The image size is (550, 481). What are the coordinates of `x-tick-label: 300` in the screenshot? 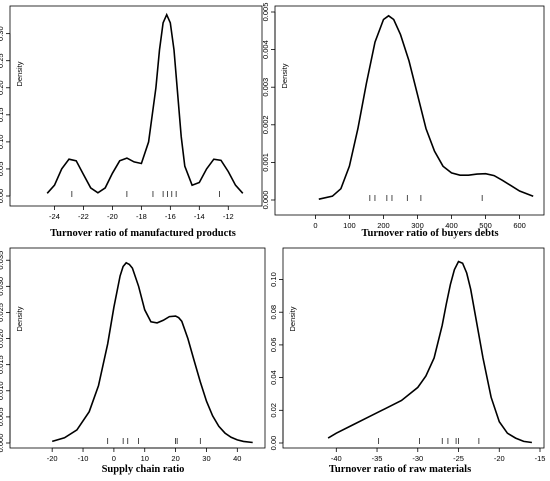 It's located at (417, 225).